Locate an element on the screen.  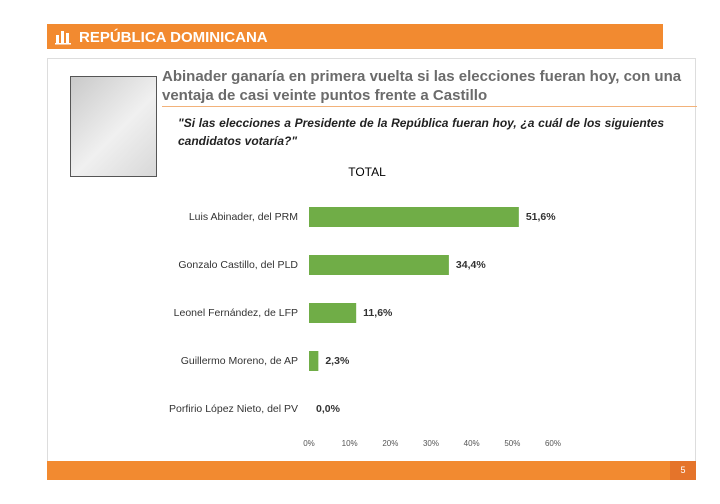
value-label: 0,0% is located at coordinates (328, 409).